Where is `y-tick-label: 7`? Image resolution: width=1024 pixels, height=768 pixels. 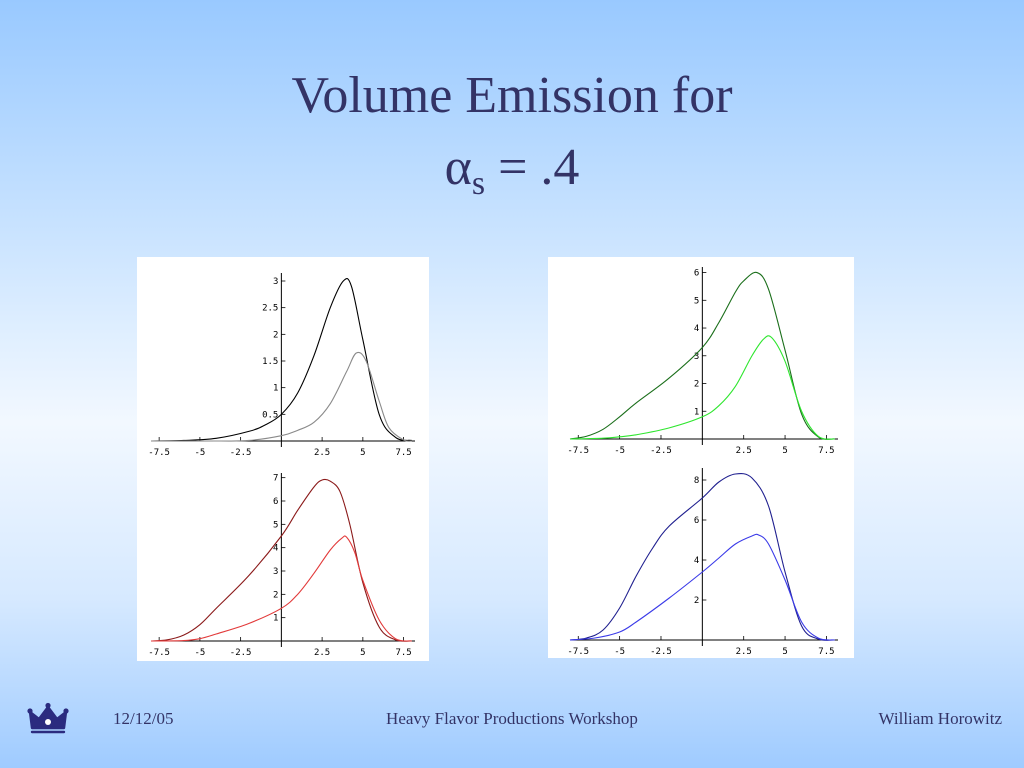 y-tick-label: 7 is located at coordinates (275, 479).